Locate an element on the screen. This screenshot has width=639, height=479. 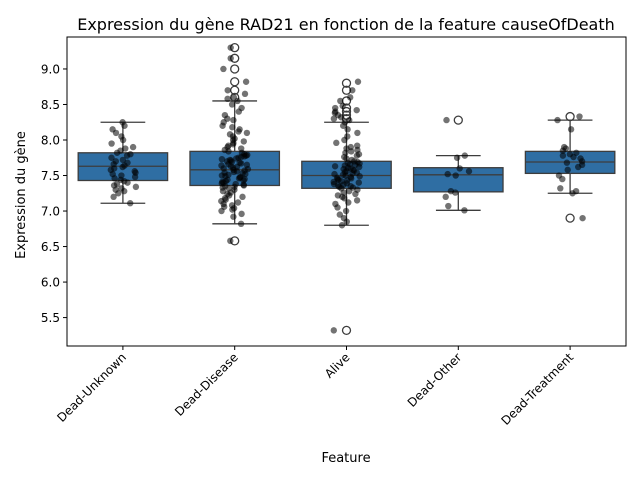
box-group-dead-unknown is located at coordinates (123, 163).